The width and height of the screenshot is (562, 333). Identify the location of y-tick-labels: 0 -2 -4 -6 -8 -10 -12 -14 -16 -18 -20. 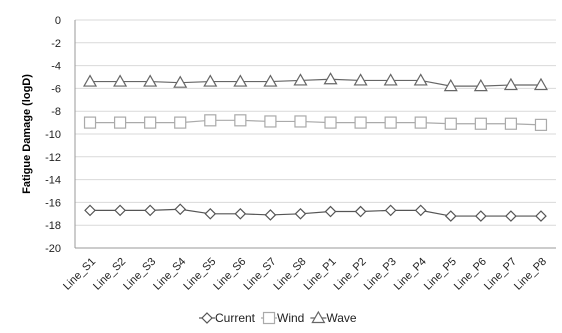
(53, 135).